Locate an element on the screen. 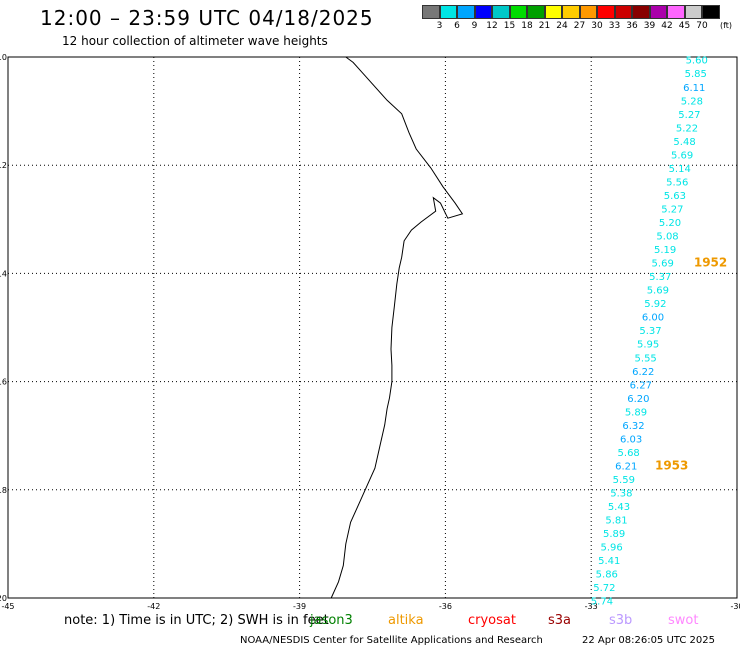  wave-height-value: 5.68 is located at coordinates (629, 453).